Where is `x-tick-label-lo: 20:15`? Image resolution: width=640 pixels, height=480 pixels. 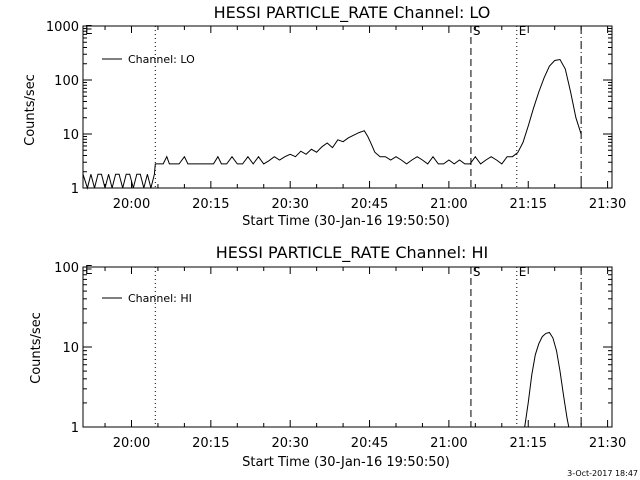 x-tick-label-lo: 20:15 is located at coordinates (210, 204).